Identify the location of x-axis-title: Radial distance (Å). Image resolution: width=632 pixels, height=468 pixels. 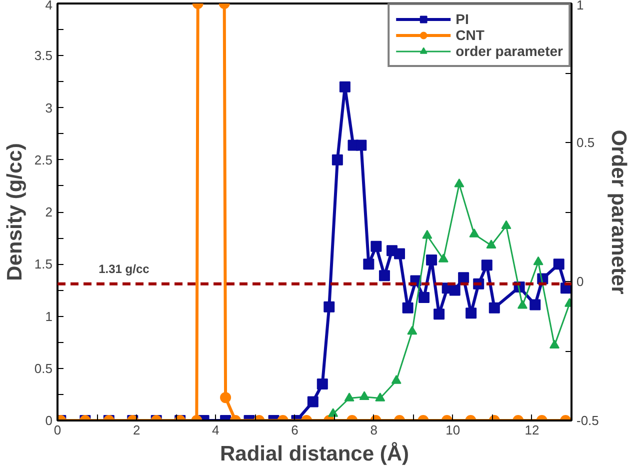
(315, 454).